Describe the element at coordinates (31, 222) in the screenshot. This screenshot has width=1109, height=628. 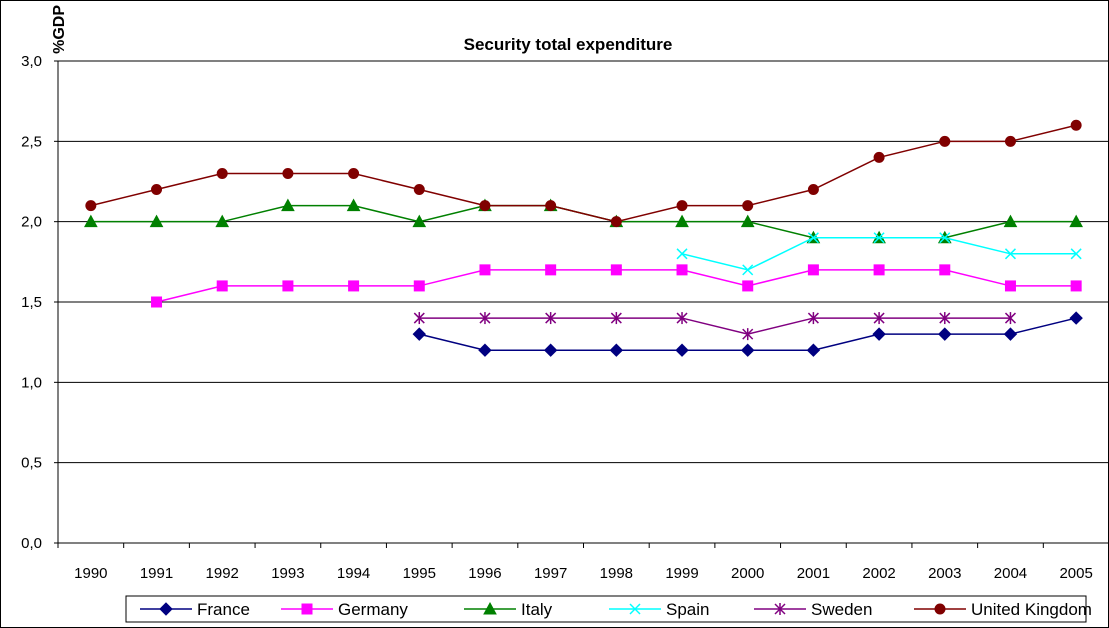
I see `y-tick-label: 2,0` at that location.